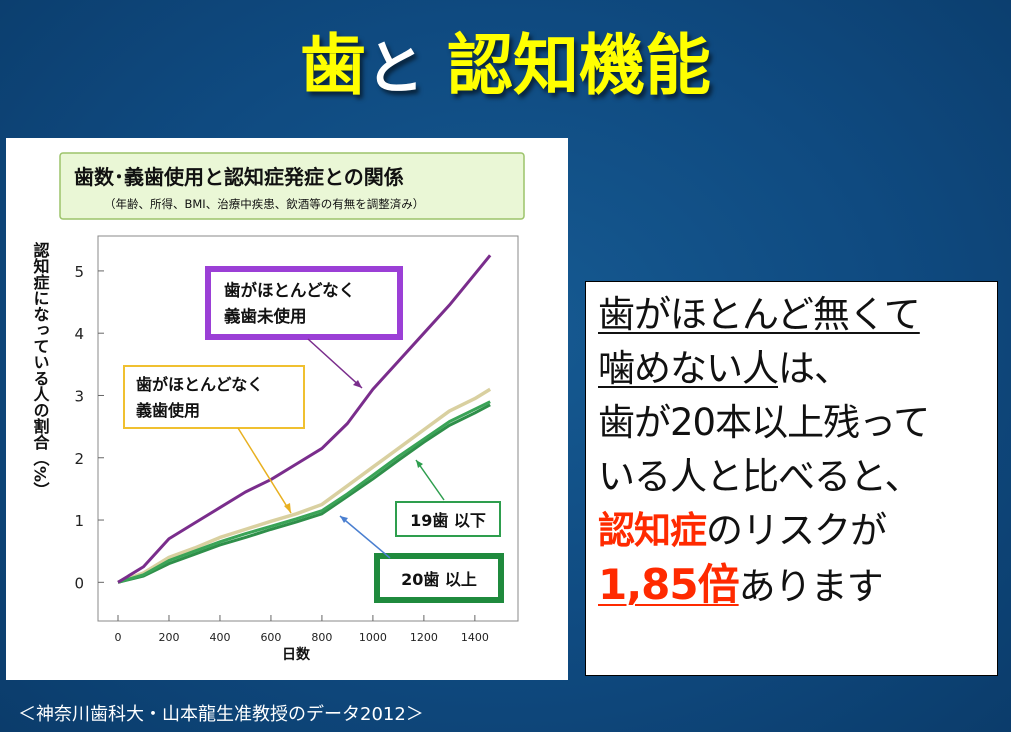  Describe the element at coordinates (811, 586) in the screenshot. I see `callout-there-is: あります` at that location.